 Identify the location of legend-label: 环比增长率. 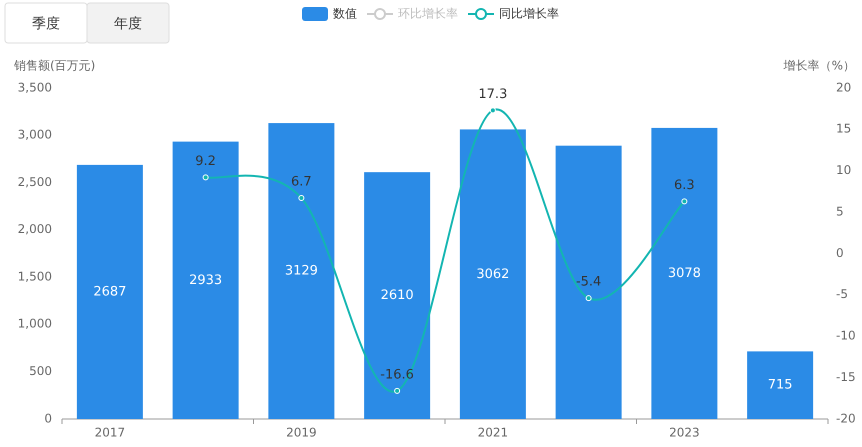
(428, 13).